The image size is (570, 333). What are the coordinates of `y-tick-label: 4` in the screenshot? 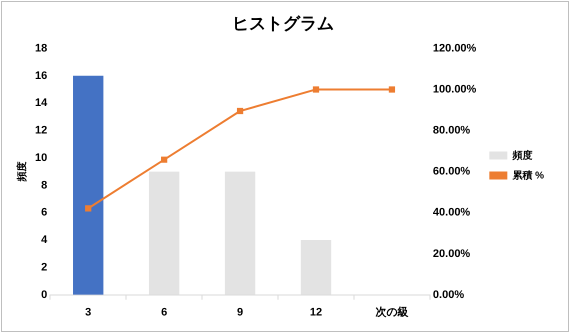 It's located at (44, 240).